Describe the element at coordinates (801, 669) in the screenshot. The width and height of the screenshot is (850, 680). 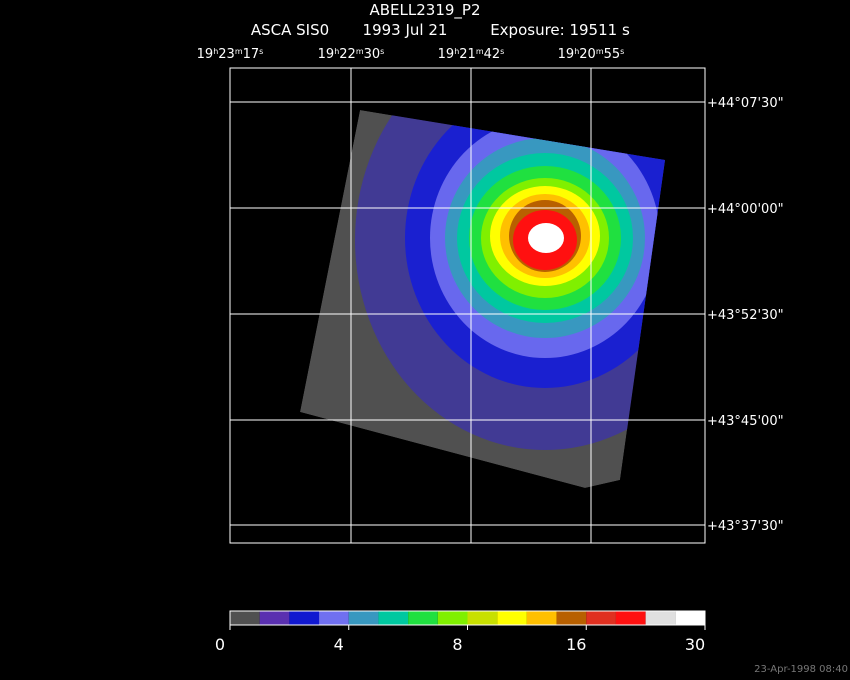
I see `timestamp: 23-Apr-1998 08:40` at that location.